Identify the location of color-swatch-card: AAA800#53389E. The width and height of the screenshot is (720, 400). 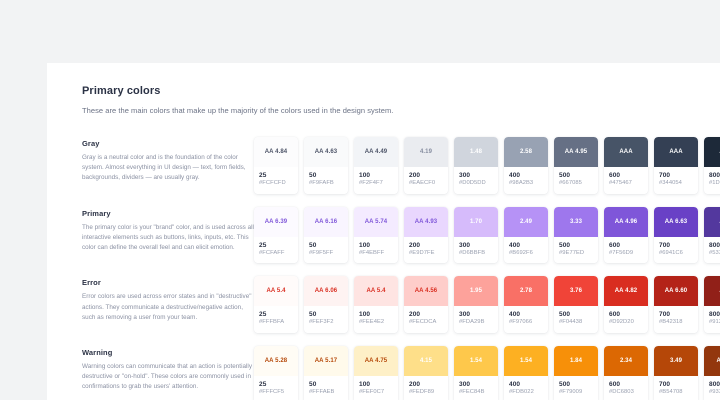
(712, 235).